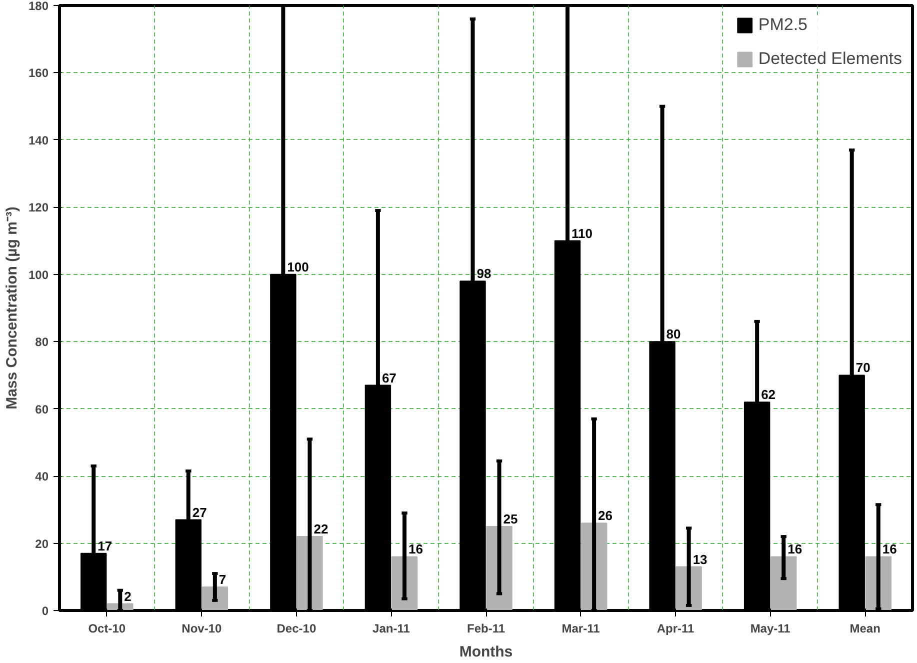 The height and width of the screenshot is (663, 917). What do you see at coordinates (107, 629) in the screenshot?
I see `x-tick-label: Oct-10` at bounding box center [107, 629].